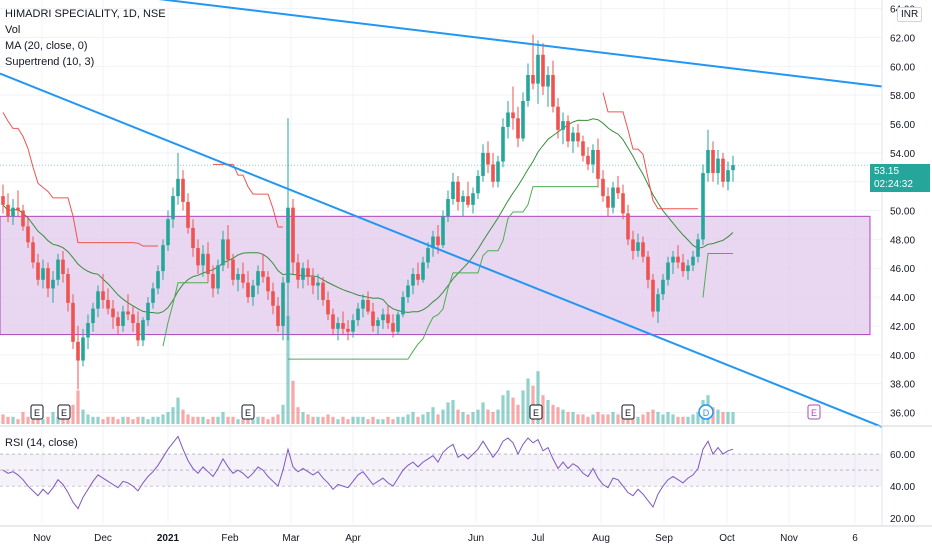 The width and height of the screenshot is (932, 550). Describe the element at coordinates (706, 412) in the screenshot. I see `dividend-marker: D` at that location.